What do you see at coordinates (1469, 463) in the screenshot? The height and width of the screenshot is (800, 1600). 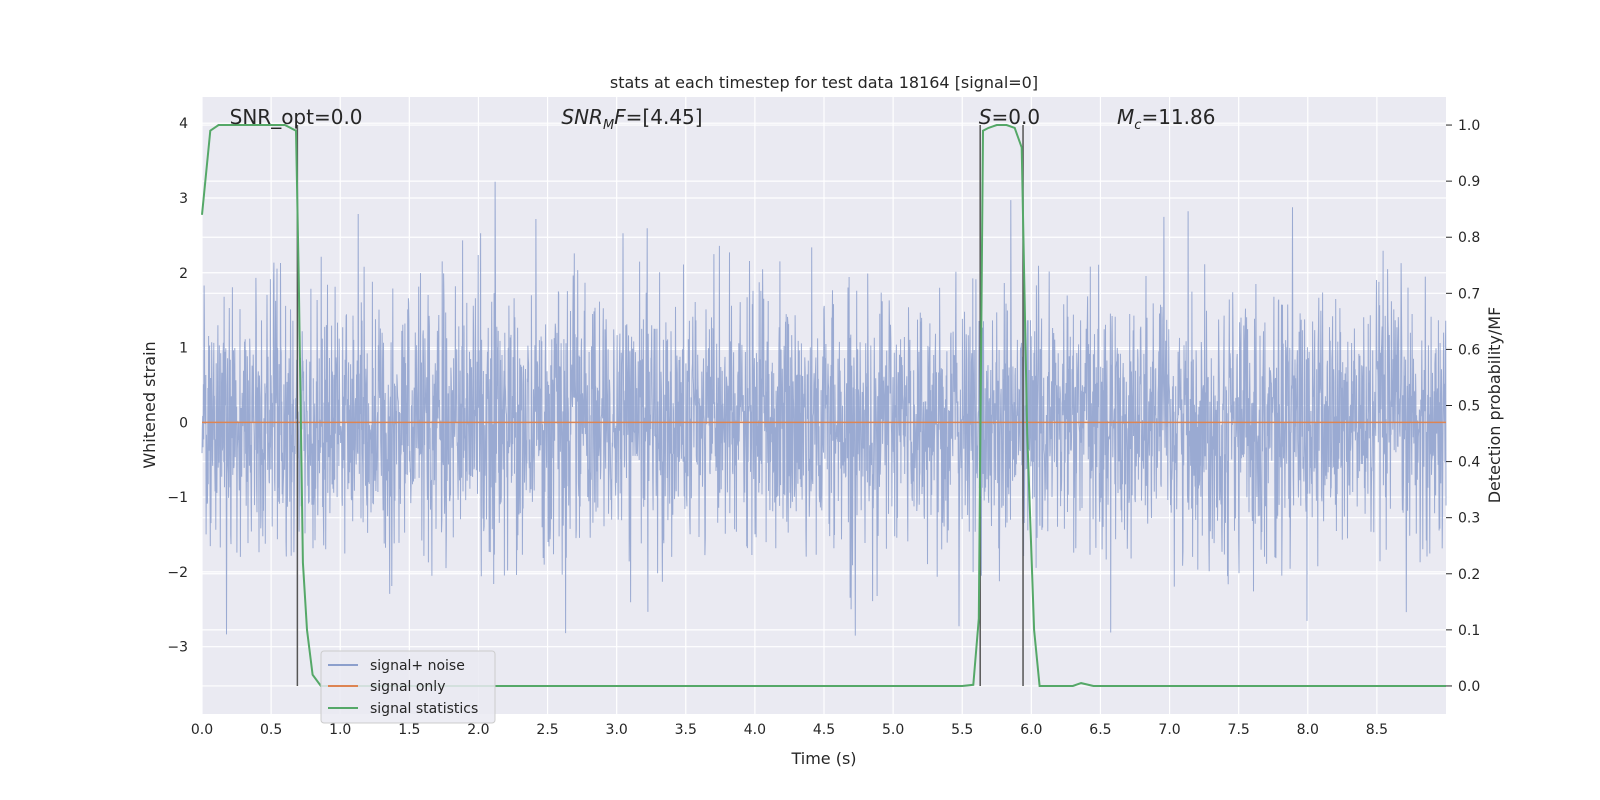 I see `y-right-tick-label: 0.4` at bounding box center [1469, 463].